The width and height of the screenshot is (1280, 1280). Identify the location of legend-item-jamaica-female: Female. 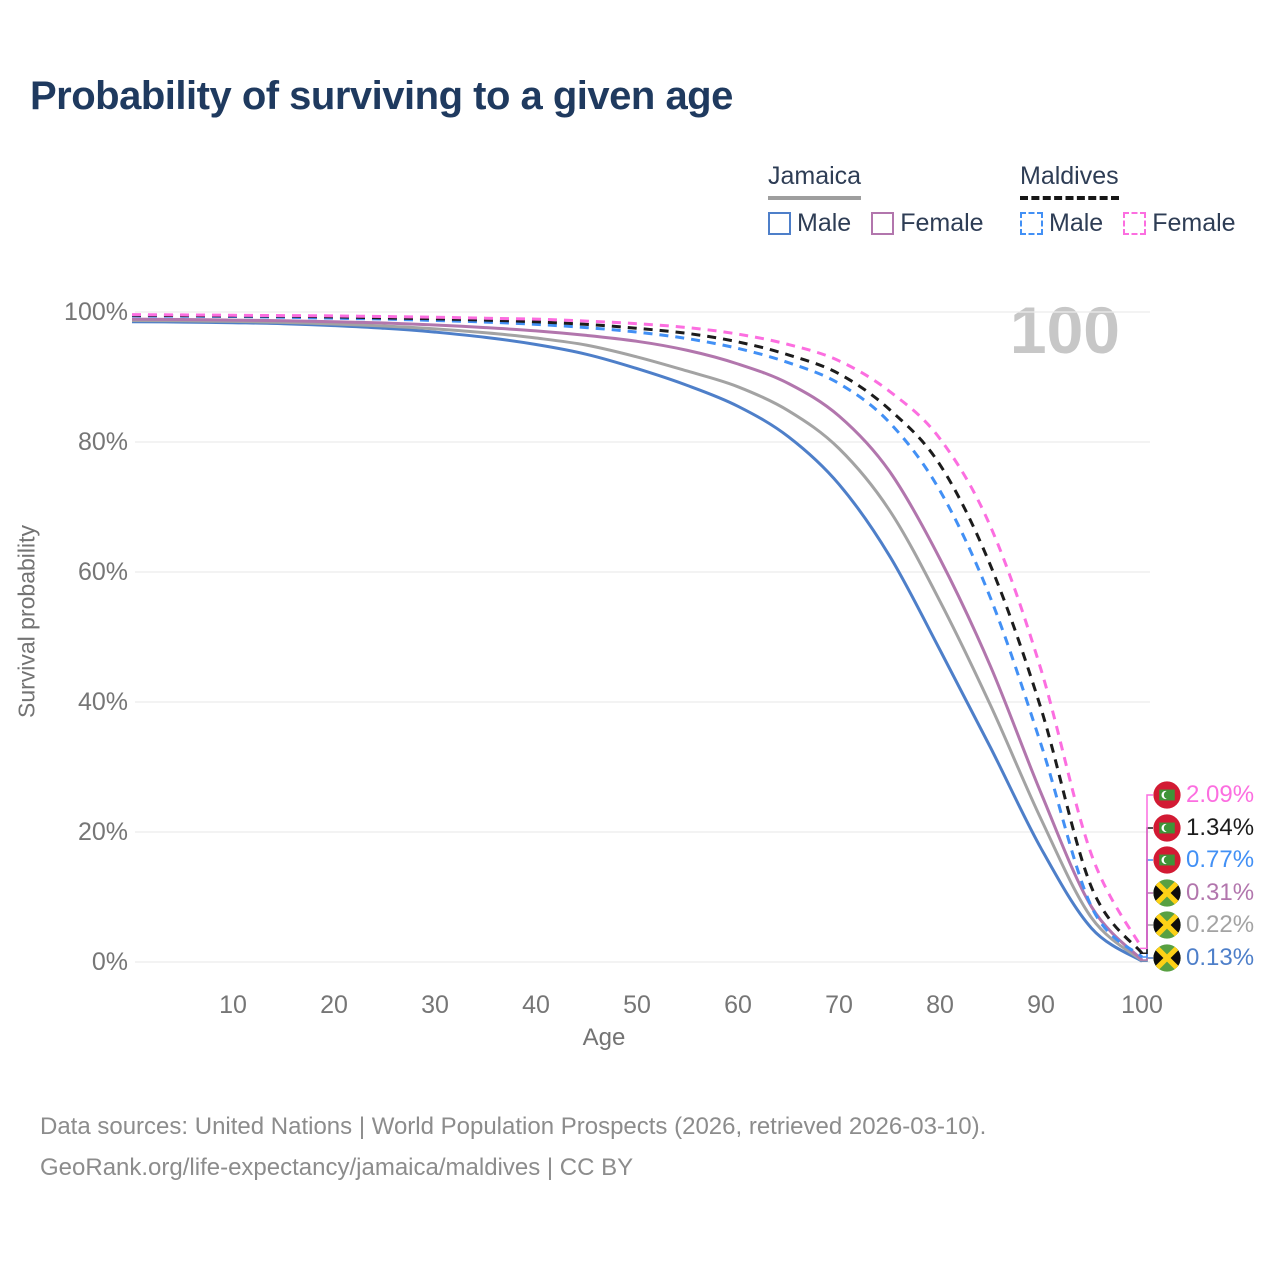
(927, 223).